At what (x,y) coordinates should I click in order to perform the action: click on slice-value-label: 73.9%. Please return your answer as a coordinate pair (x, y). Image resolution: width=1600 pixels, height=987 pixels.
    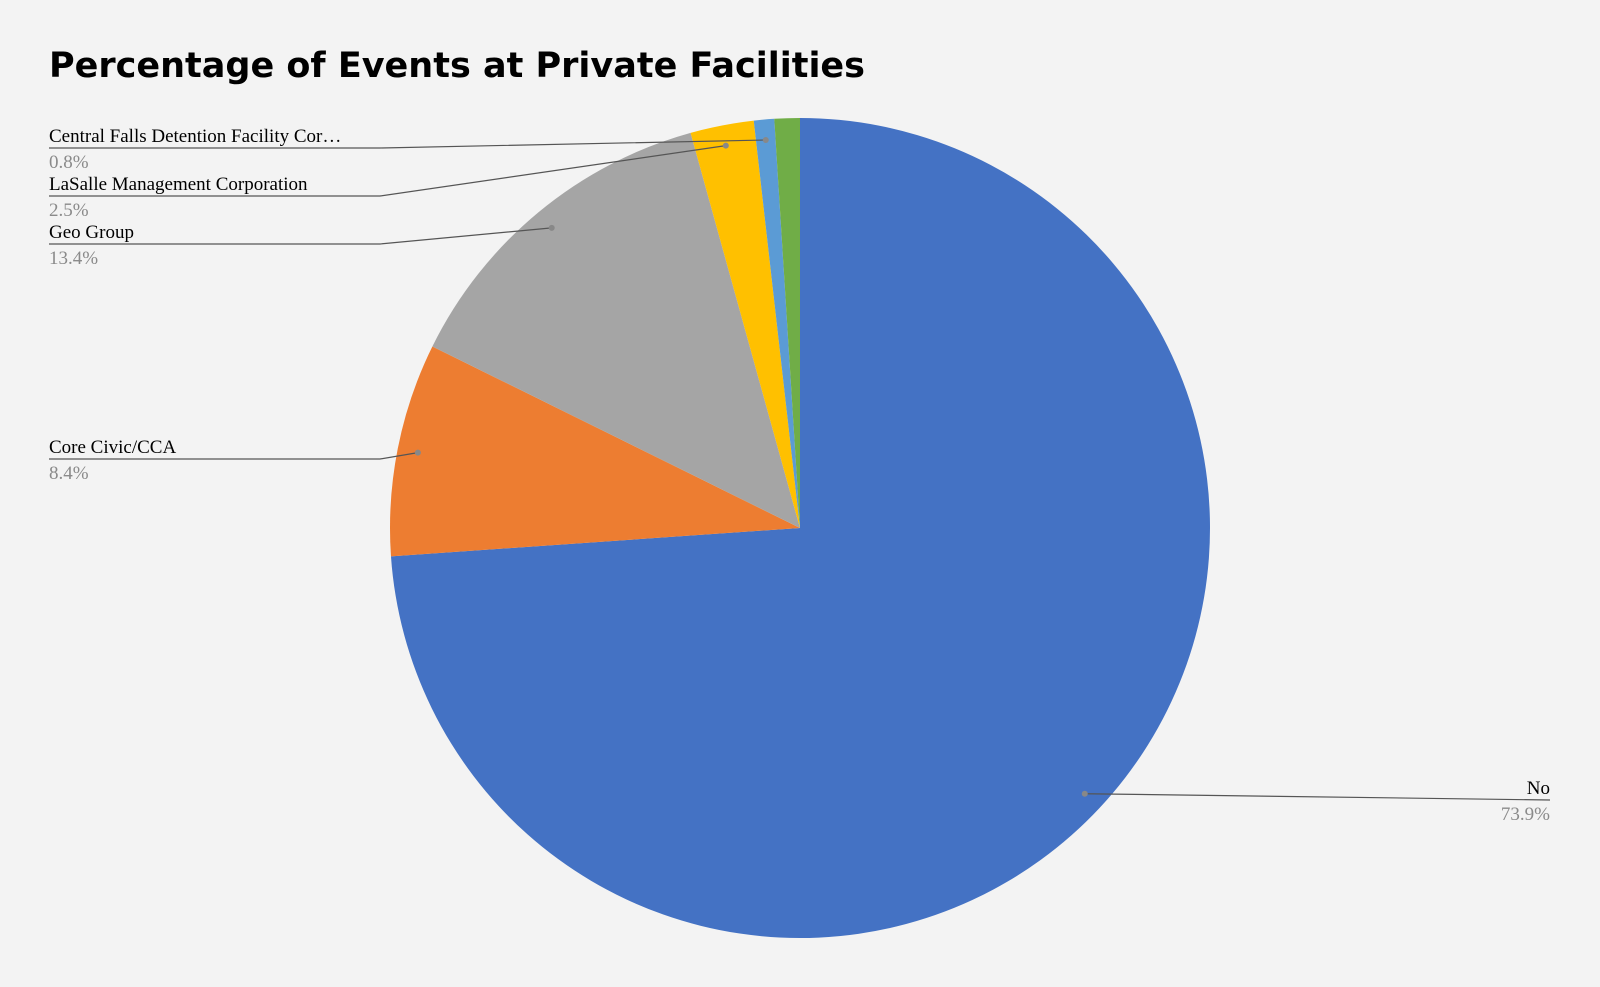
    Looking at the image, I should click on (1525, 814).